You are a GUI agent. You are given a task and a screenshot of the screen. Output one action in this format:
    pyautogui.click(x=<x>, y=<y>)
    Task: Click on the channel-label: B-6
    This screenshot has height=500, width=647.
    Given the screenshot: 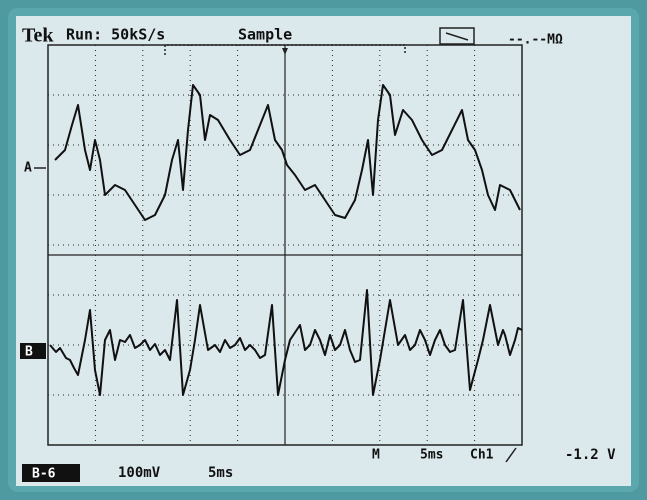 What is the action you would take?
    pyautogui.click(x=44, y=474)
    